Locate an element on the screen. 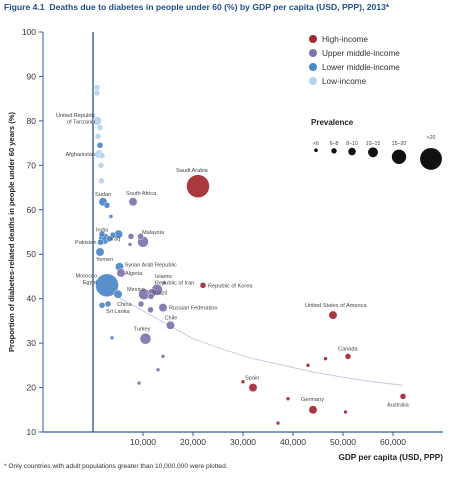 The width and height of the screenshot is (455, 478). point-label: Turkey is located at coordinates (142, 330).